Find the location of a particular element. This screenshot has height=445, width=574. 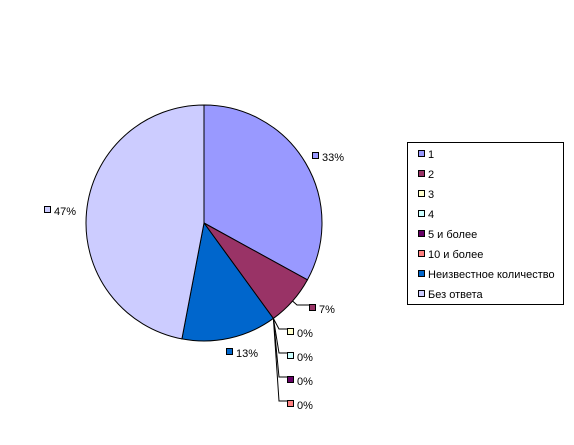

data-label-3: 0% is located at coordinates (300, 334).